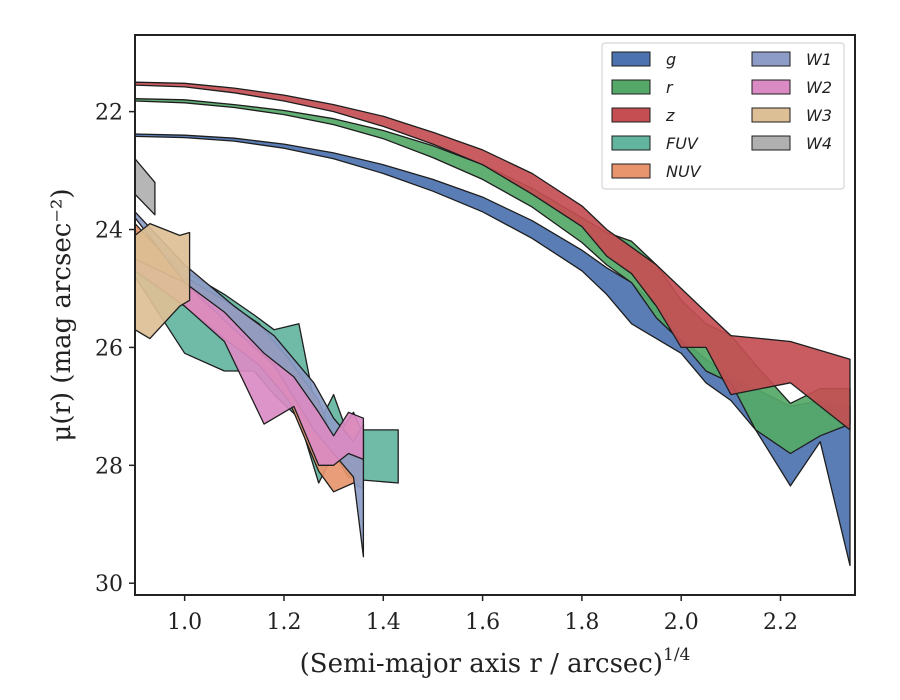 Image resolution: width=900 pixels, height=700 pixels. I want to click on y-tick-label: 24, so click(109, 231).